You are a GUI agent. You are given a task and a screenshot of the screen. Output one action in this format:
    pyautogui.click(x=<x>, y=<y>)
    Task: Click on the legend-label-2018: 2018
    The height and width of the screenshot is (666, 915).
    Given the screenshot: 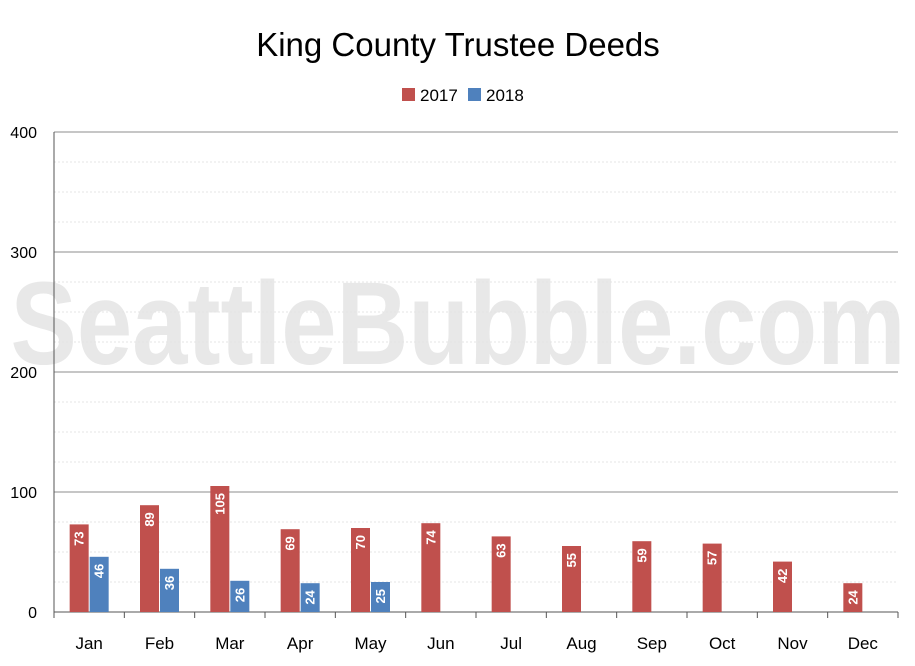 What is the action you would take?
    pyautogui.click(x=505, y=95)
    